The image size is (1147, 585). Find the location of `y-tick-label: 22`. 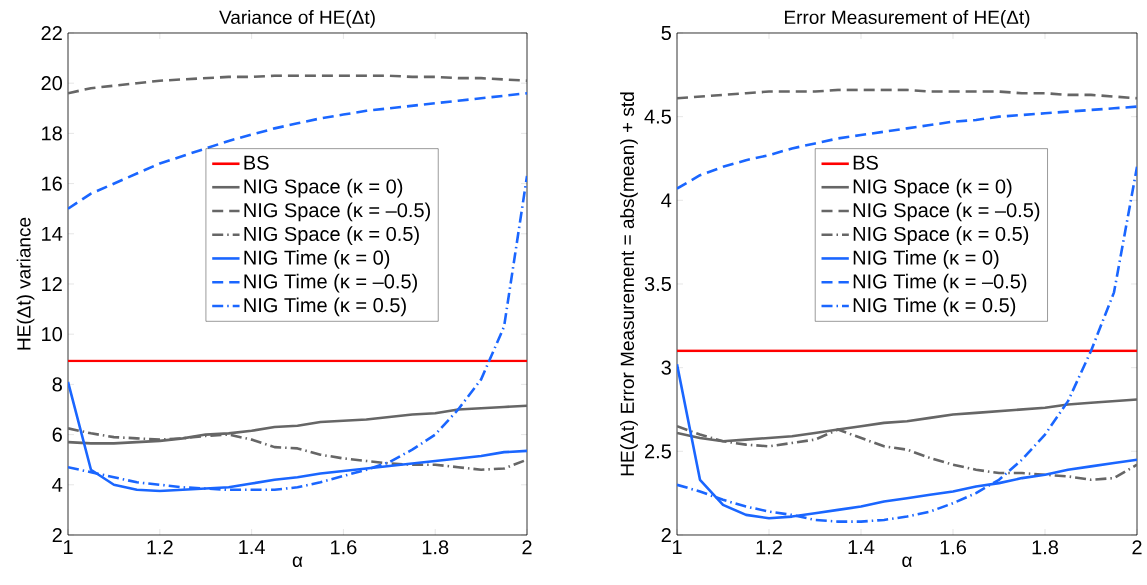

y-tick-label: 22 is located at coordinates (51, 33).